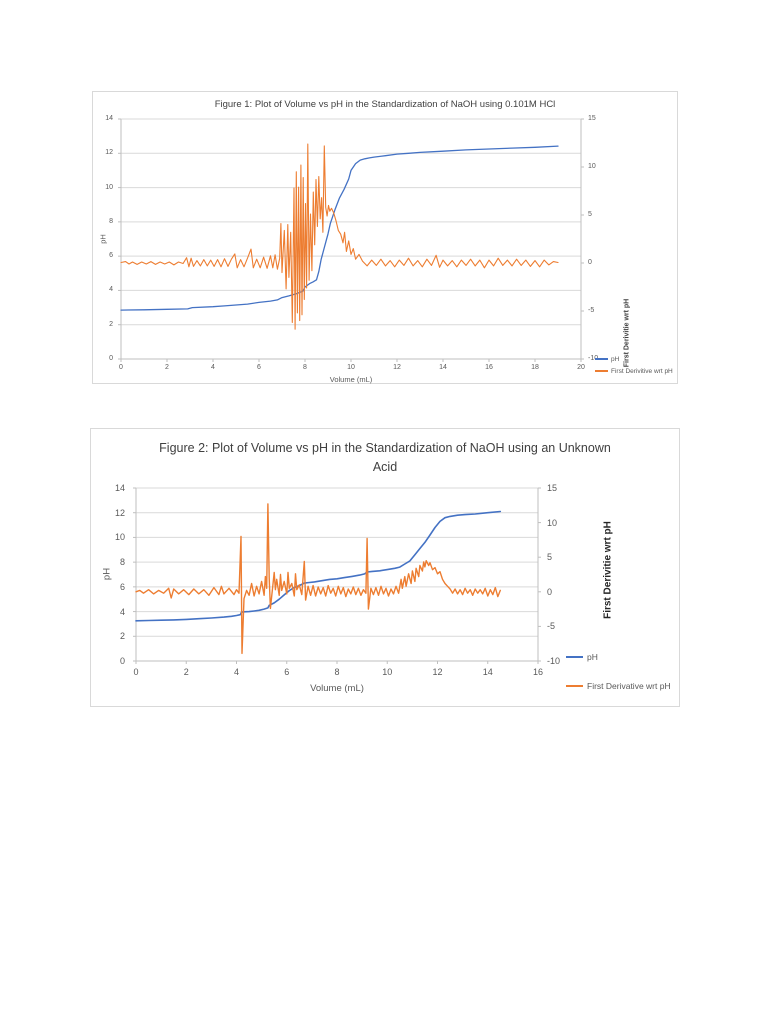 Image resolution: width=768 pixels, height=1024 pixels. I want to click on figure-2-x-axis-ticks: 0 2 4 6 8 10 12 14 16, so click(338, 673).